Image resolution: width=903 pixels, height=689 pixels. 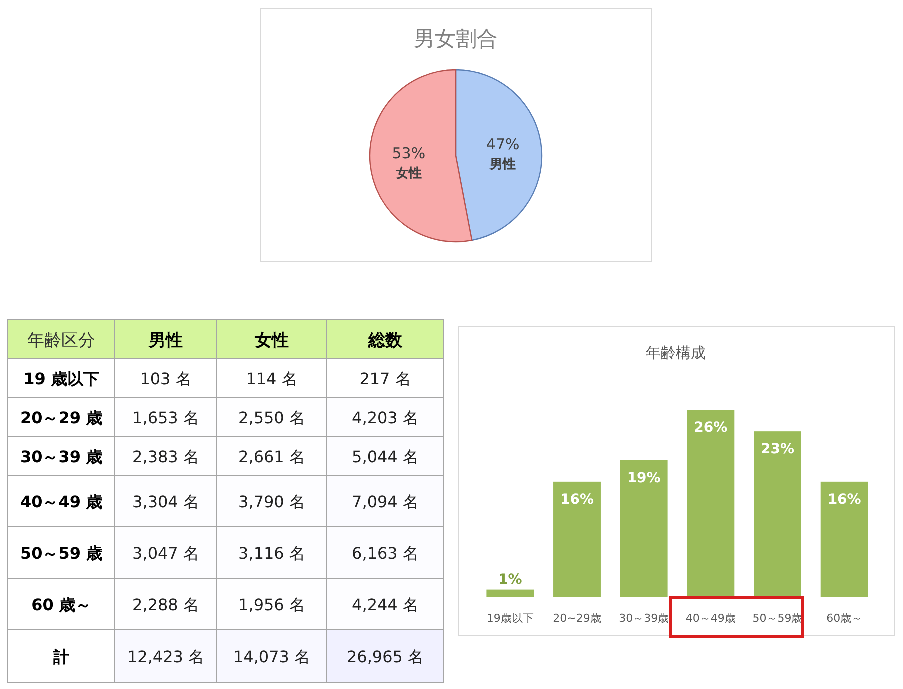 I want to click on y-tick-label: 40～49 歳, so click(x=61, y=502).